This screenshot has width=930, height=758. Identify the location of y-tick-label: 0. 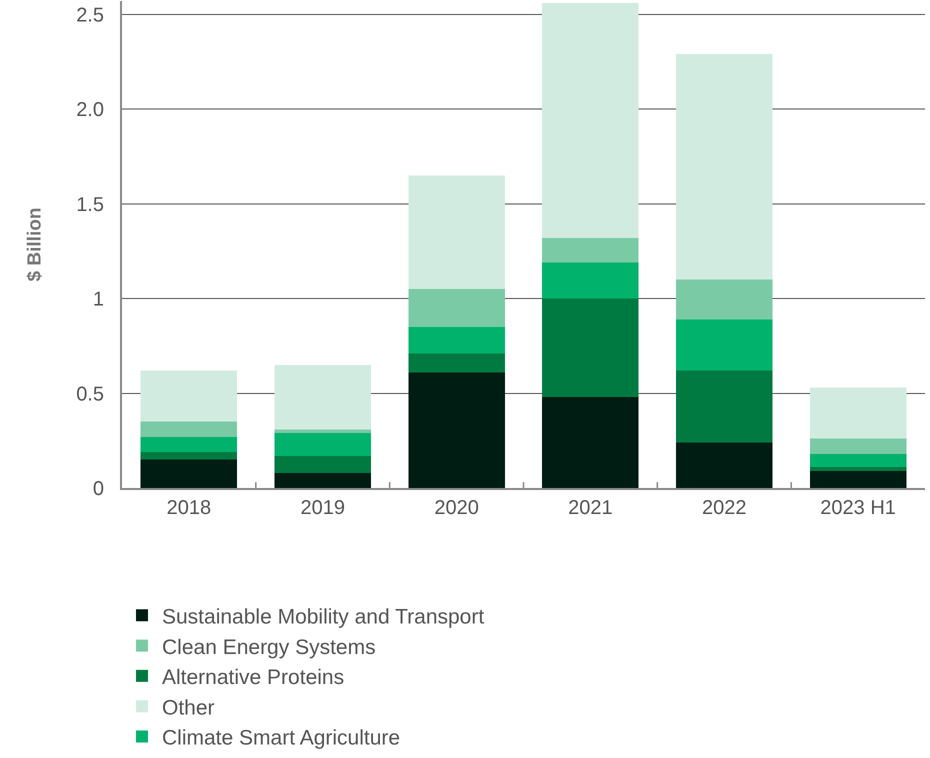
(98, 489).